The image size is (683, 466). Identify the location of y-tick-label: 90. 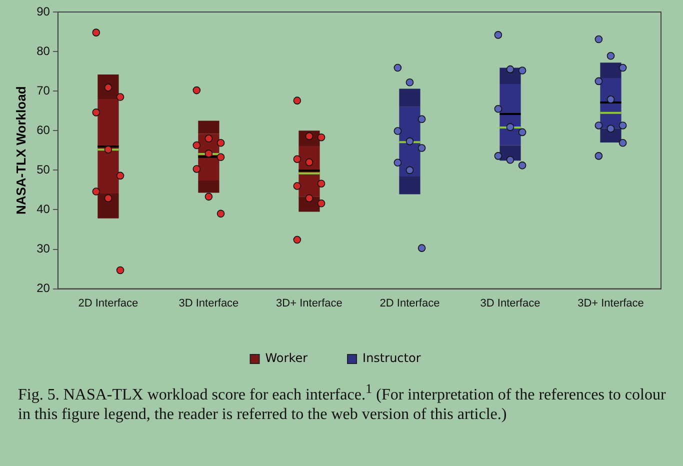
(43, 11).